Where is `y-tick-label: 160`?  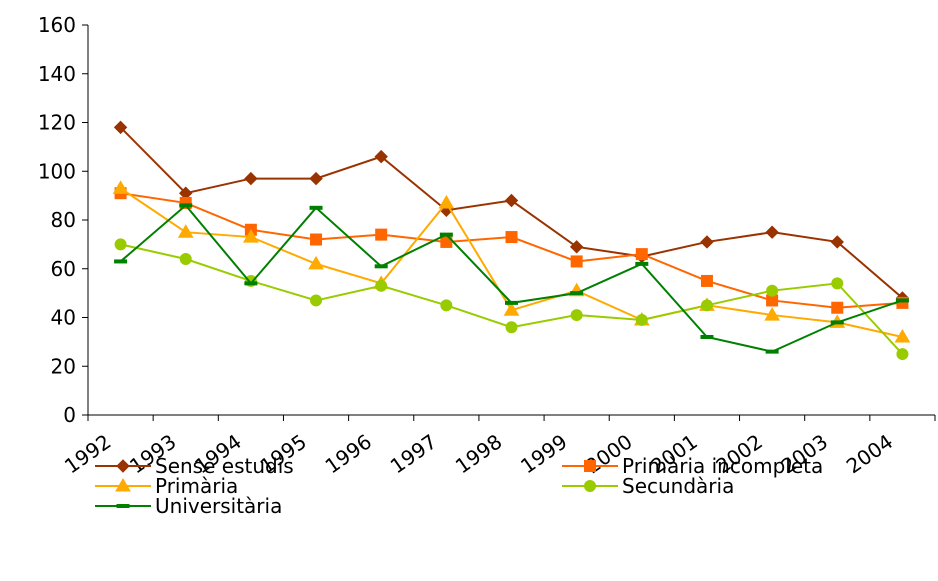
y-tick-label: 160 is located at coordinates (57, 25).